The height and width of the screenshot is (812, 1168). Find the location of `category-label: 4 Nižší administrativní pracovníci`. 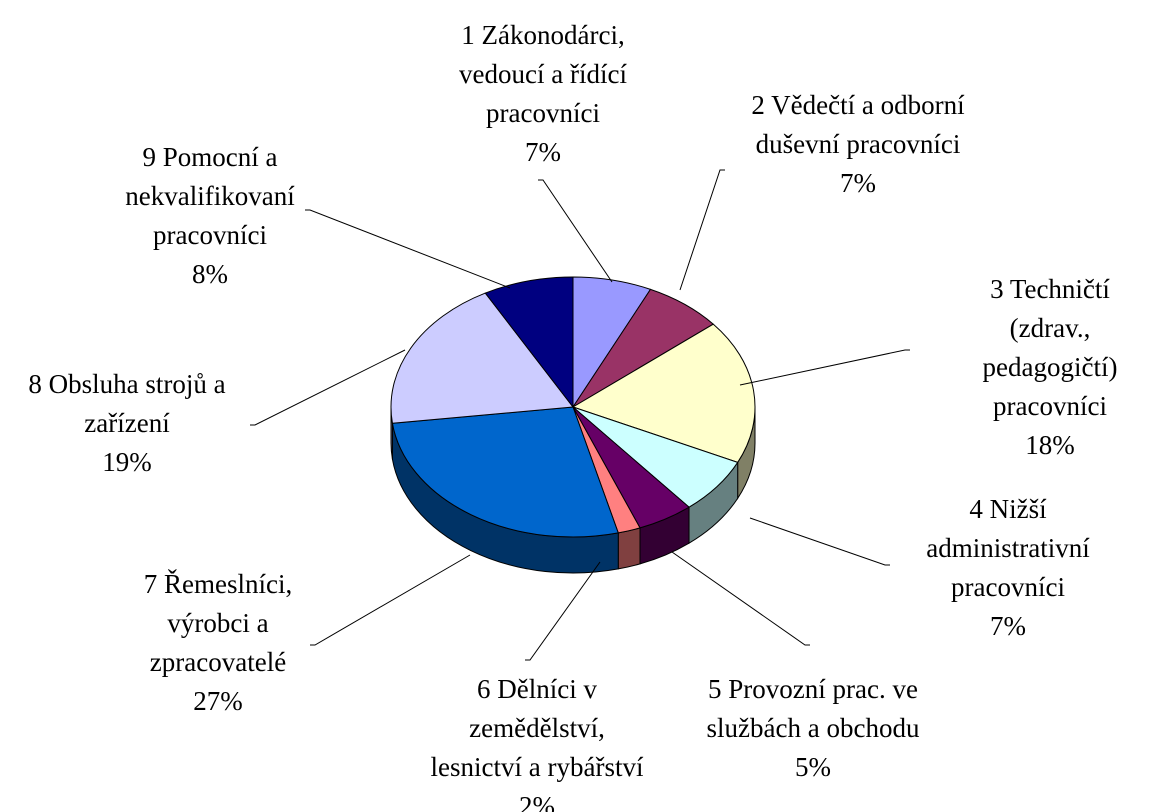

category-label: 4 Nižší administrativní pracovníci is located at coordinates (1008, 548).